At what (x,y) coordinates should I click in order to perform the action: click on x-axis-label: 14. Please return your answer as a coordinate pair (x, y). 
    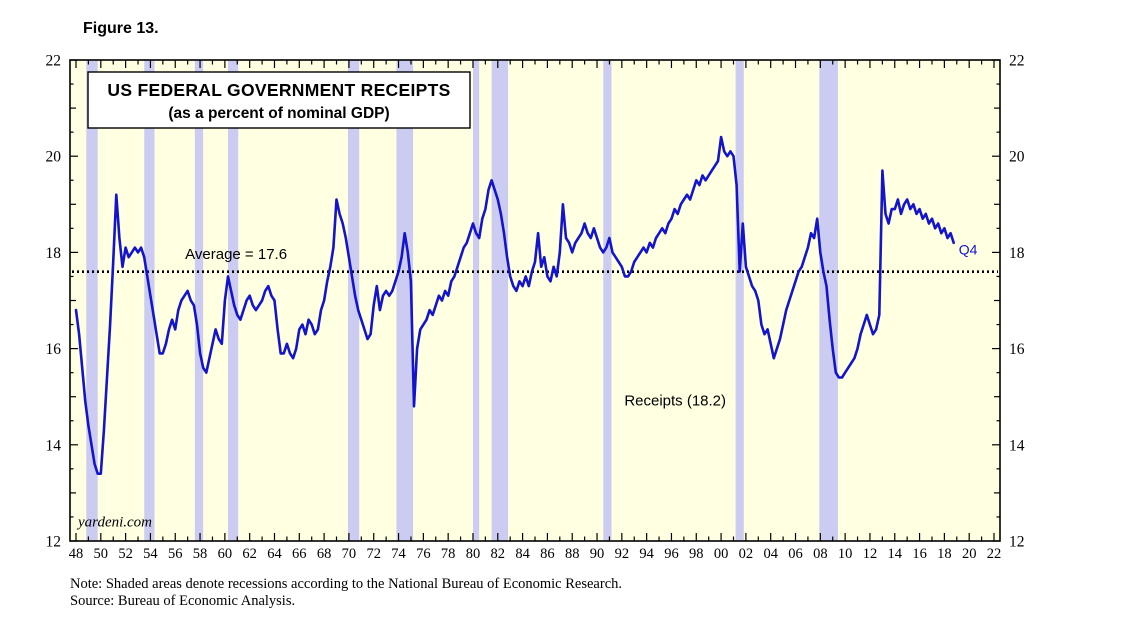
    Looking at the image, I should click on (895, 554).